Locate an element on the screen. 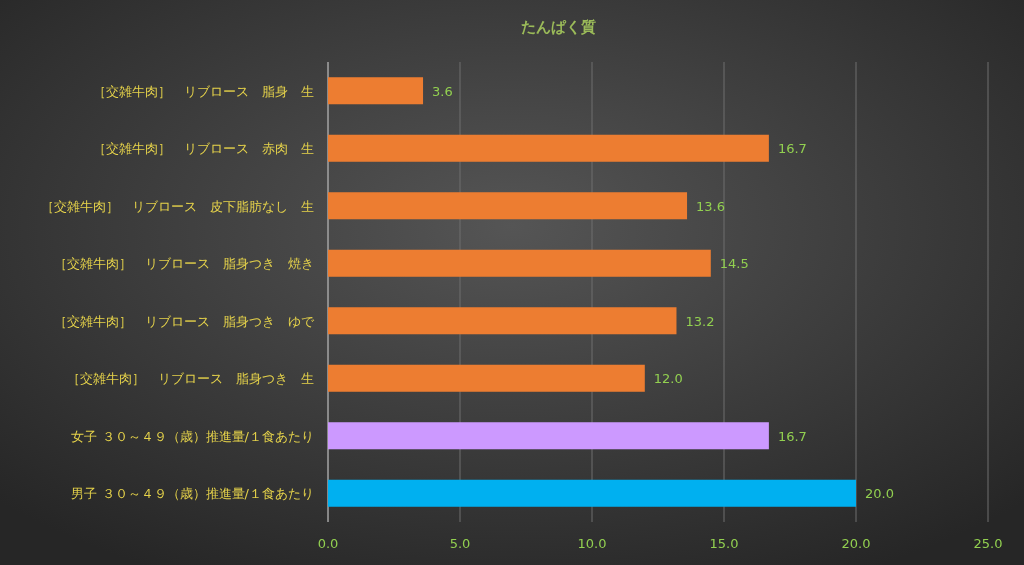 This screenshot has width=1024, height=565. data-label: 13.2 is located at coordinates (700, 321).